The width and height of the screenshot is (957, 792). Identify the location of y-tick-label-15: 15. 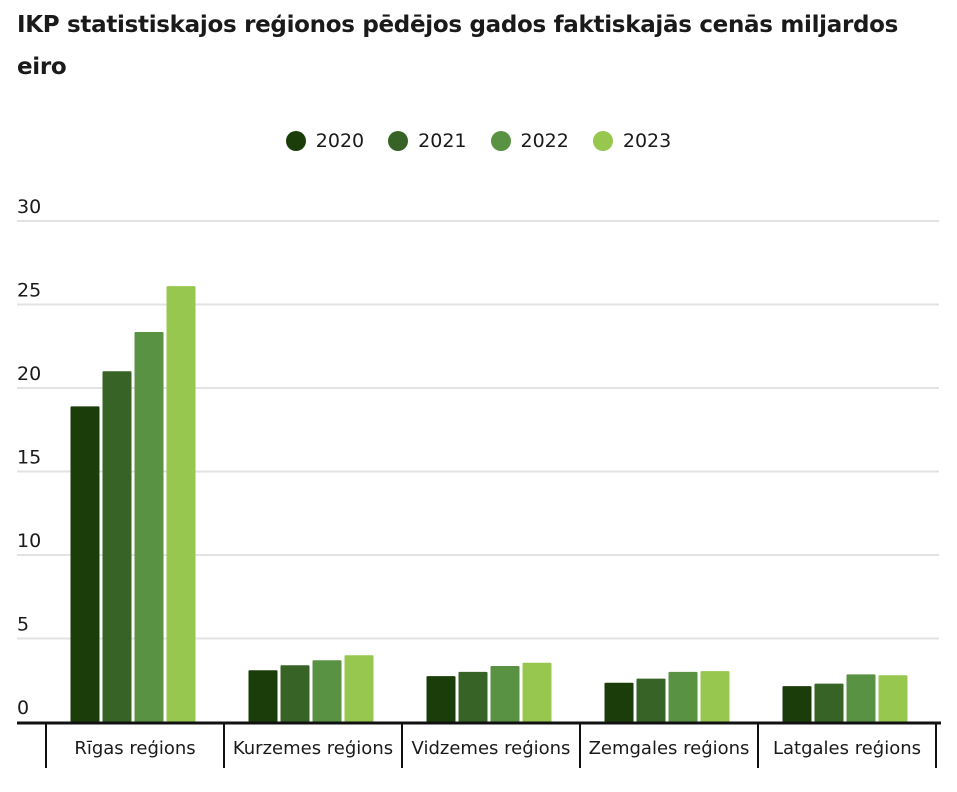
(29, 458).